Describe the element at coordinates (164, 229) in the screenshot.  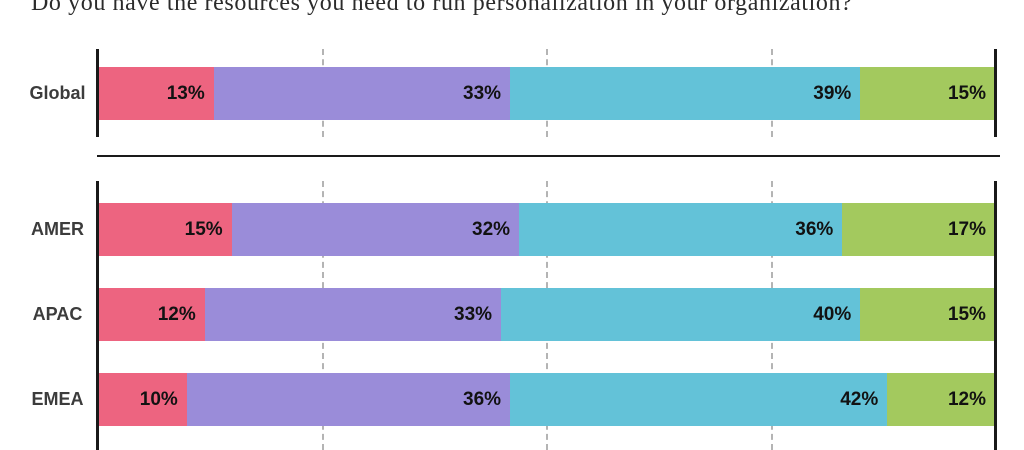
I see `bar-segment-1: 15%` at that location.